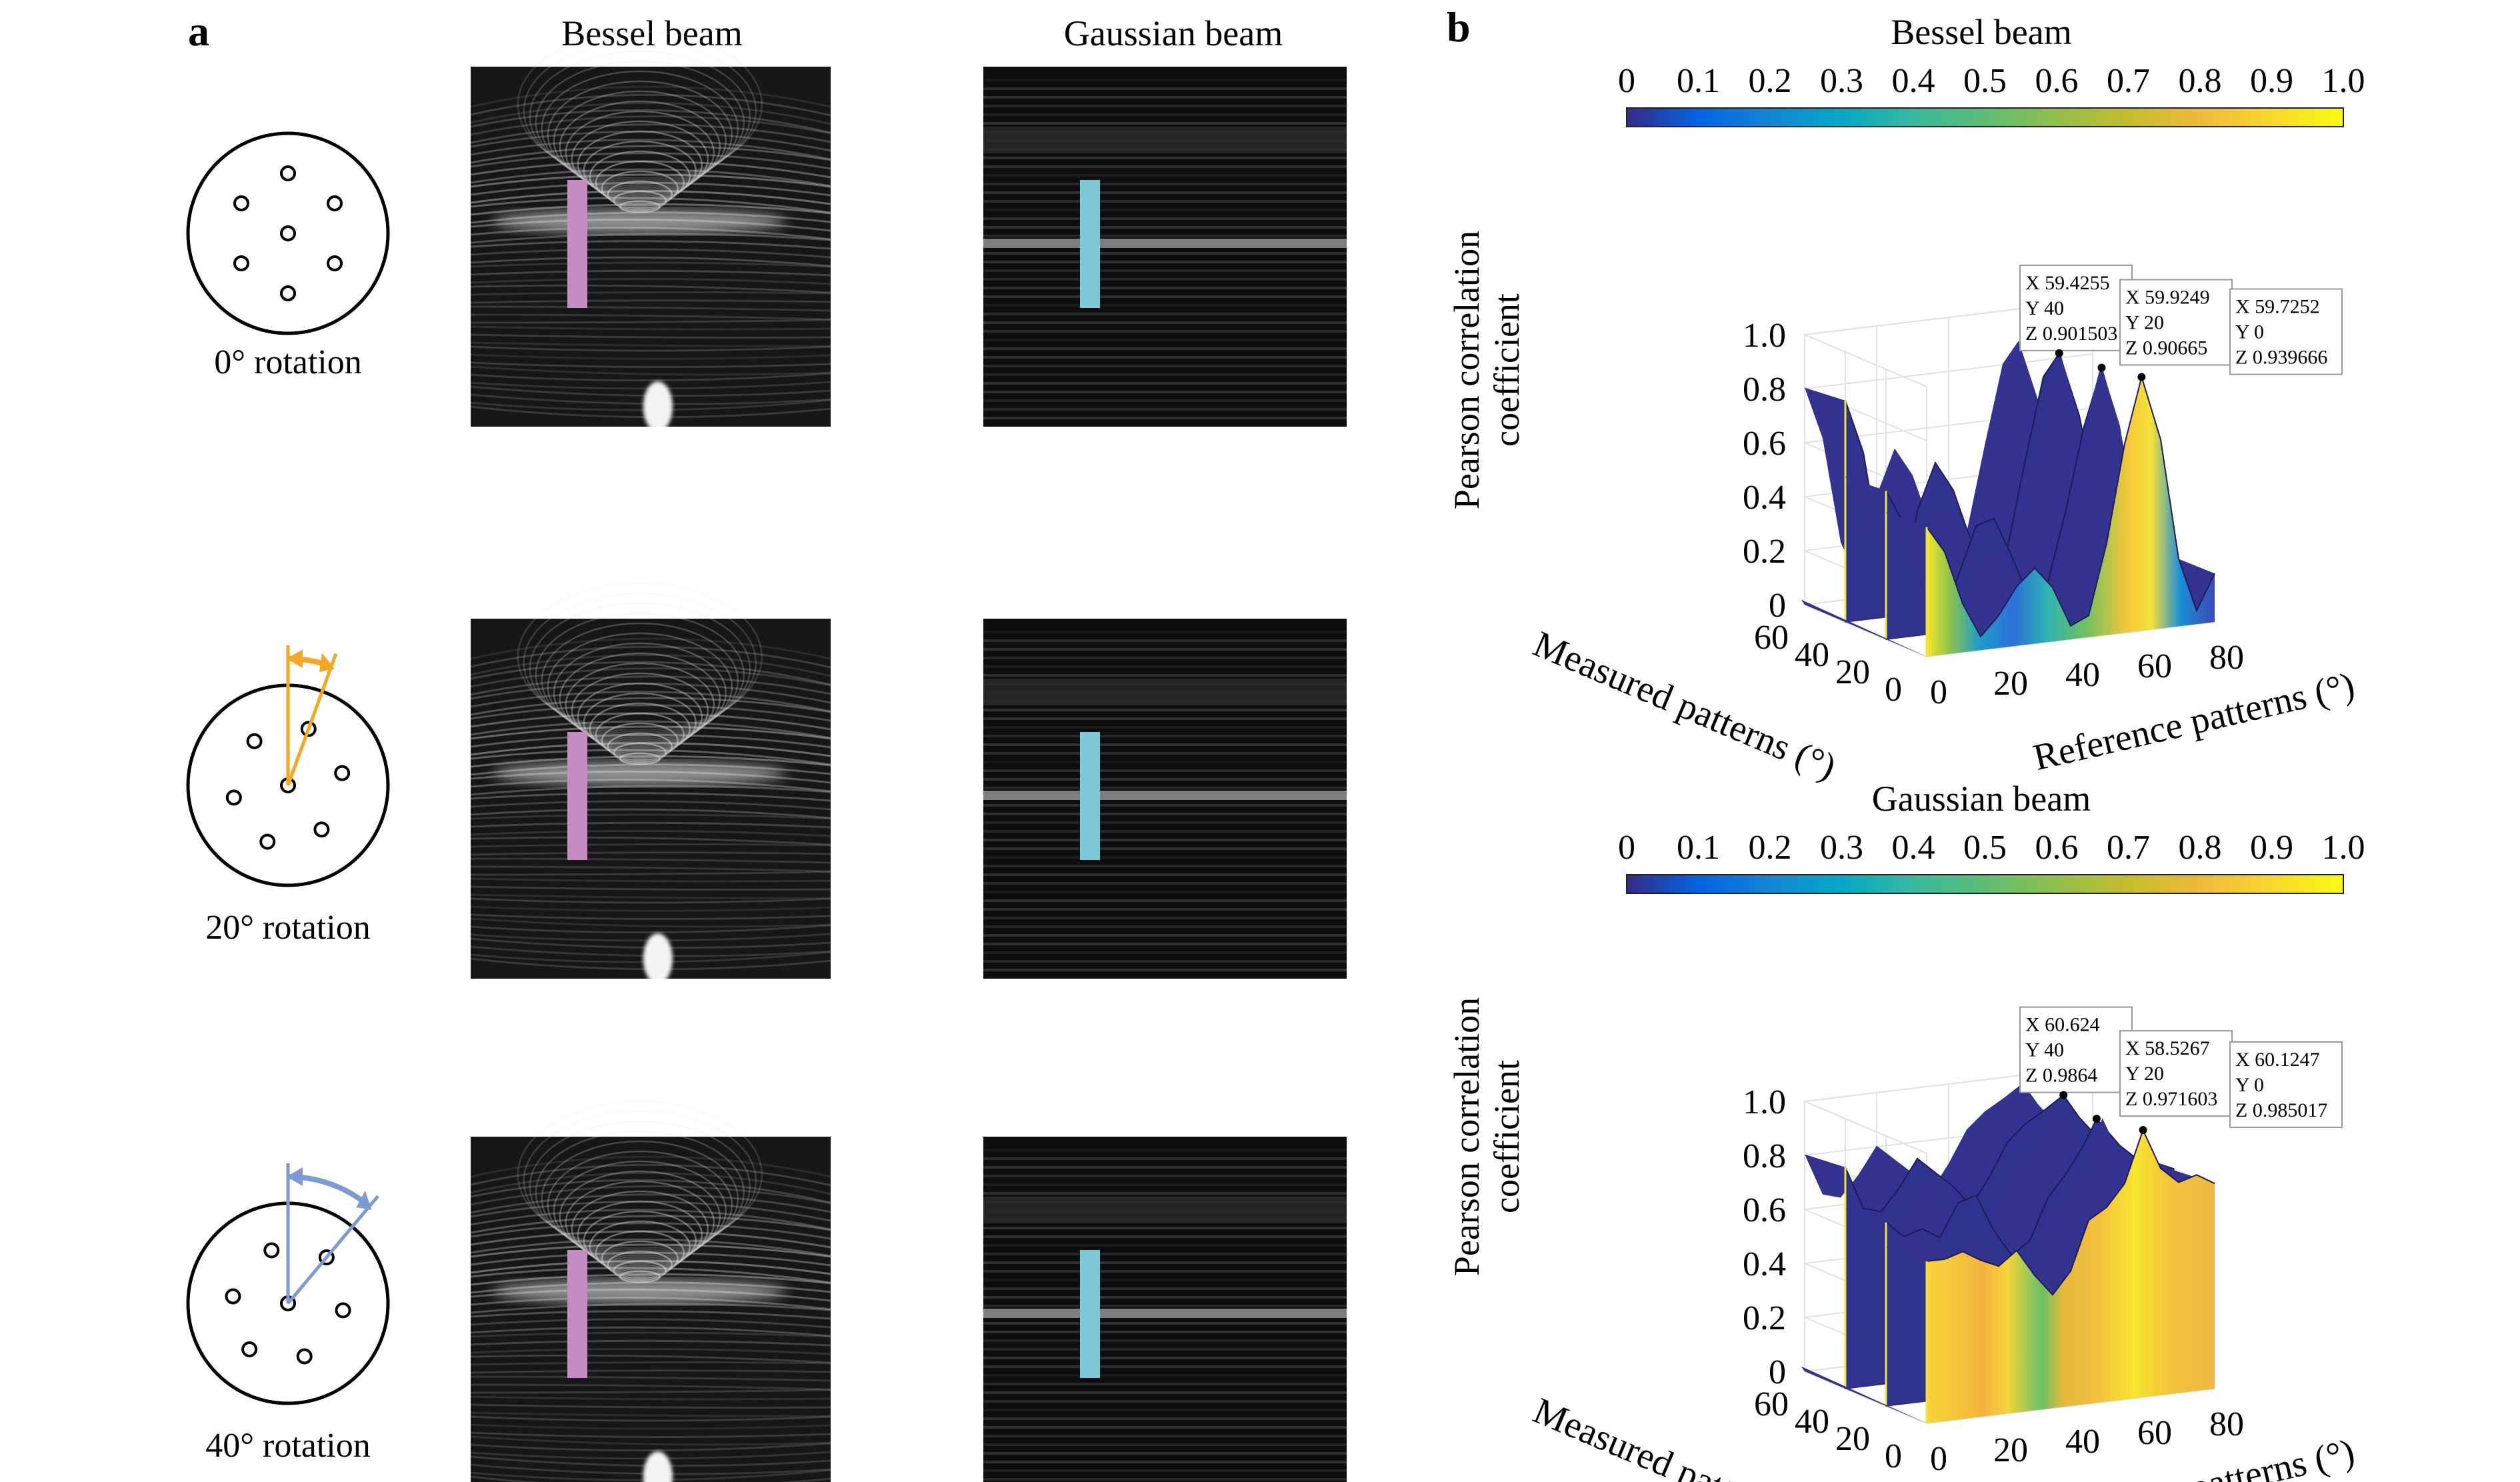 Image resolution: width=2520 pixels, height=1482 pixels. What do you see at coordinates (1947, 343) in the screenshot?
I see `grid-line` at bounding box center [1947, 343].